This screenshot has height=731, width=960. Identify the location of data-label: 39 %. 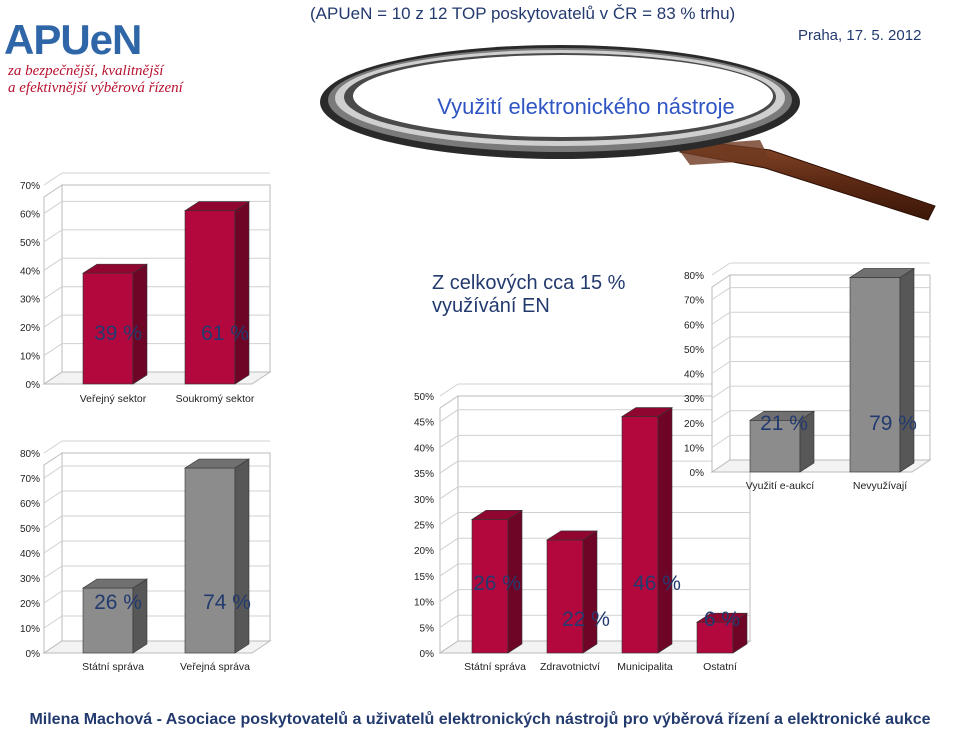
(118, 333).